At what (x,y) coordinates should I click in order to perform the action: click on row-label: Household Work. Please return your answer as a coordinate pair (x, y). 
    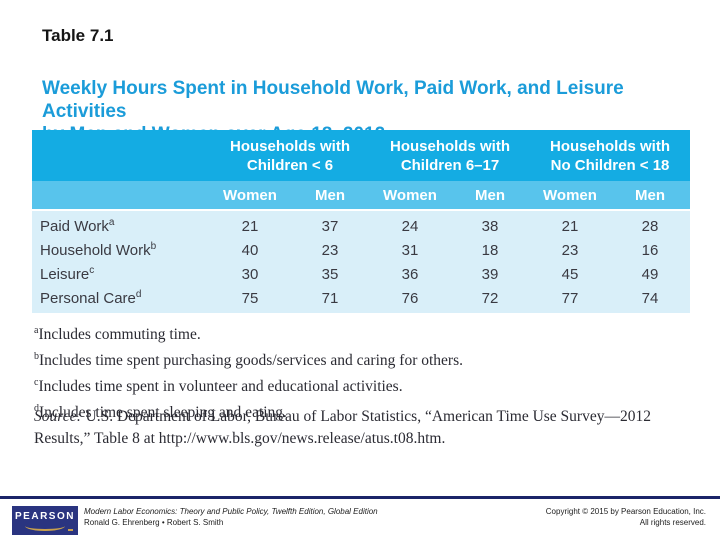
    Looking at the image, I should click on (95, 250).